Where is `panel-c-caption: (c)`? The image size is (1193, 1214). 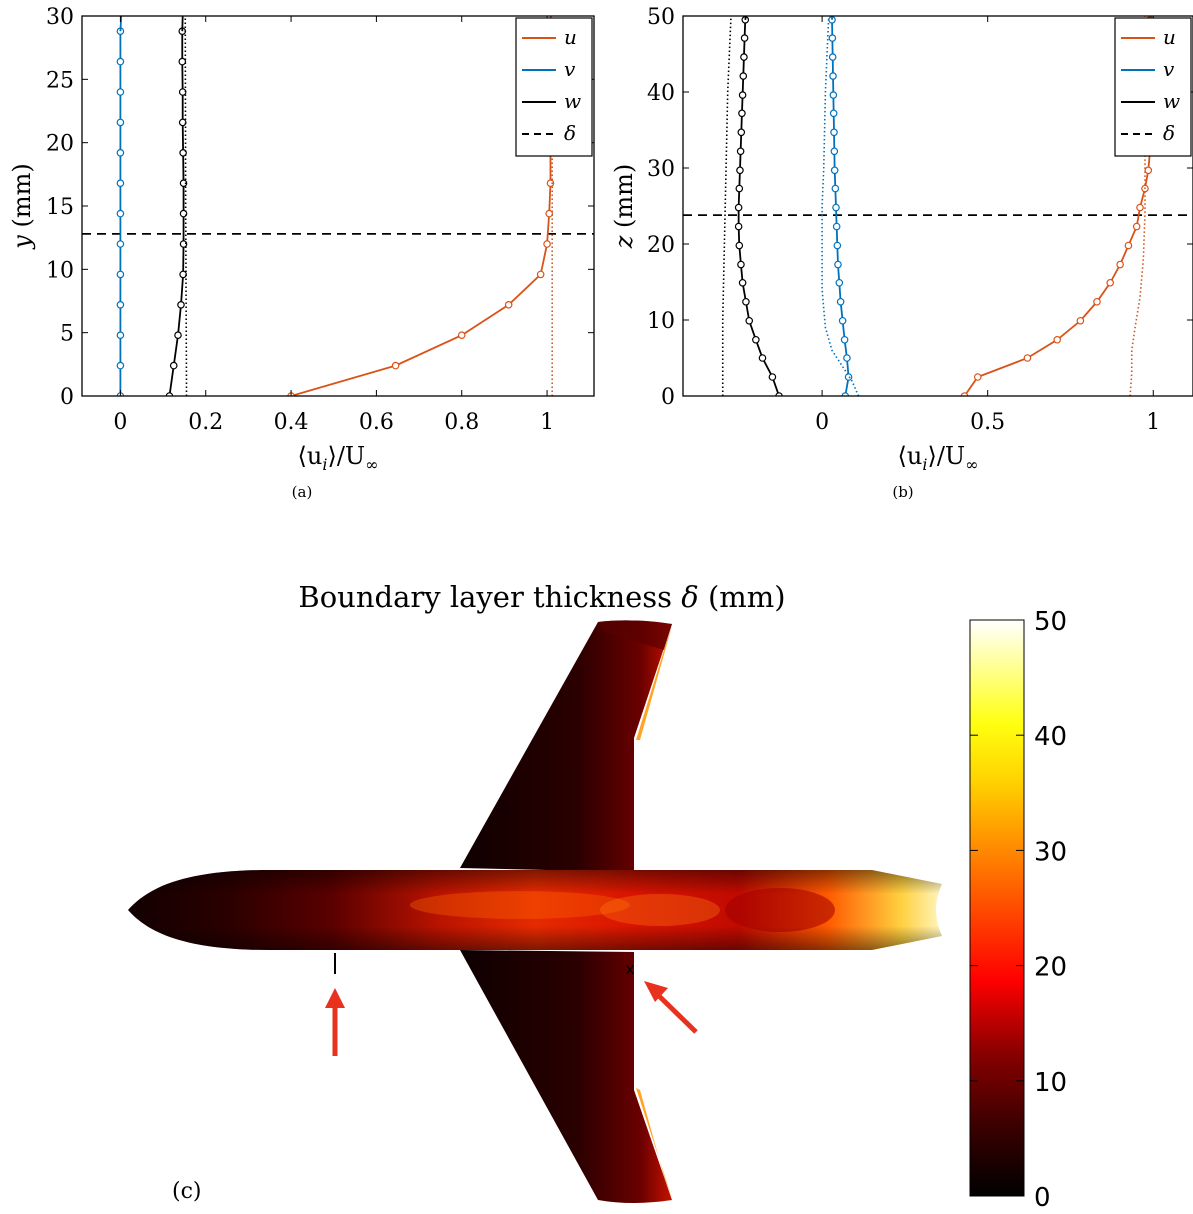 panel-c-caption: (c) is located at coordinates (187, 1191).